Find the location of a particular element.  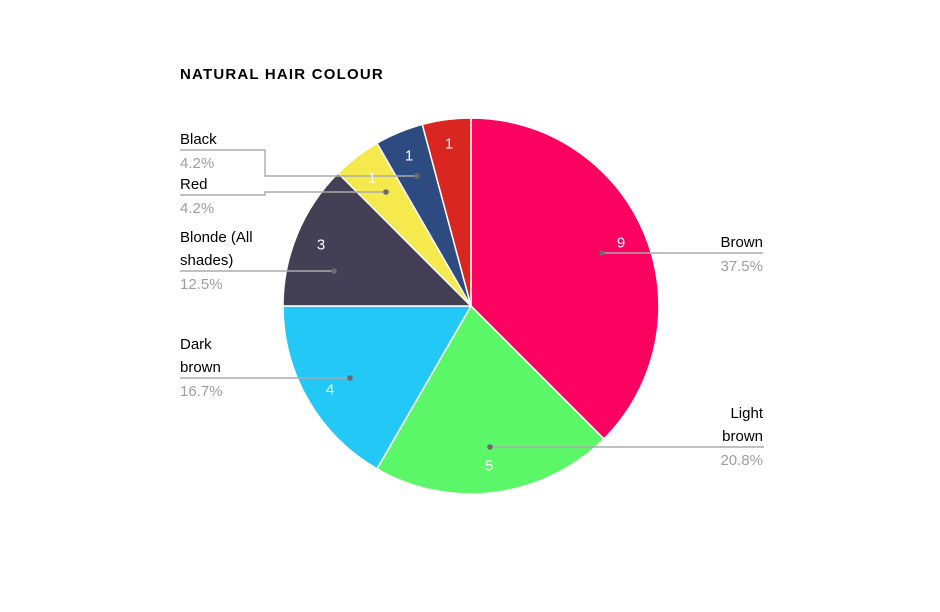

pie-slice-blonde-all-shades is located at coordinates (377, 239).